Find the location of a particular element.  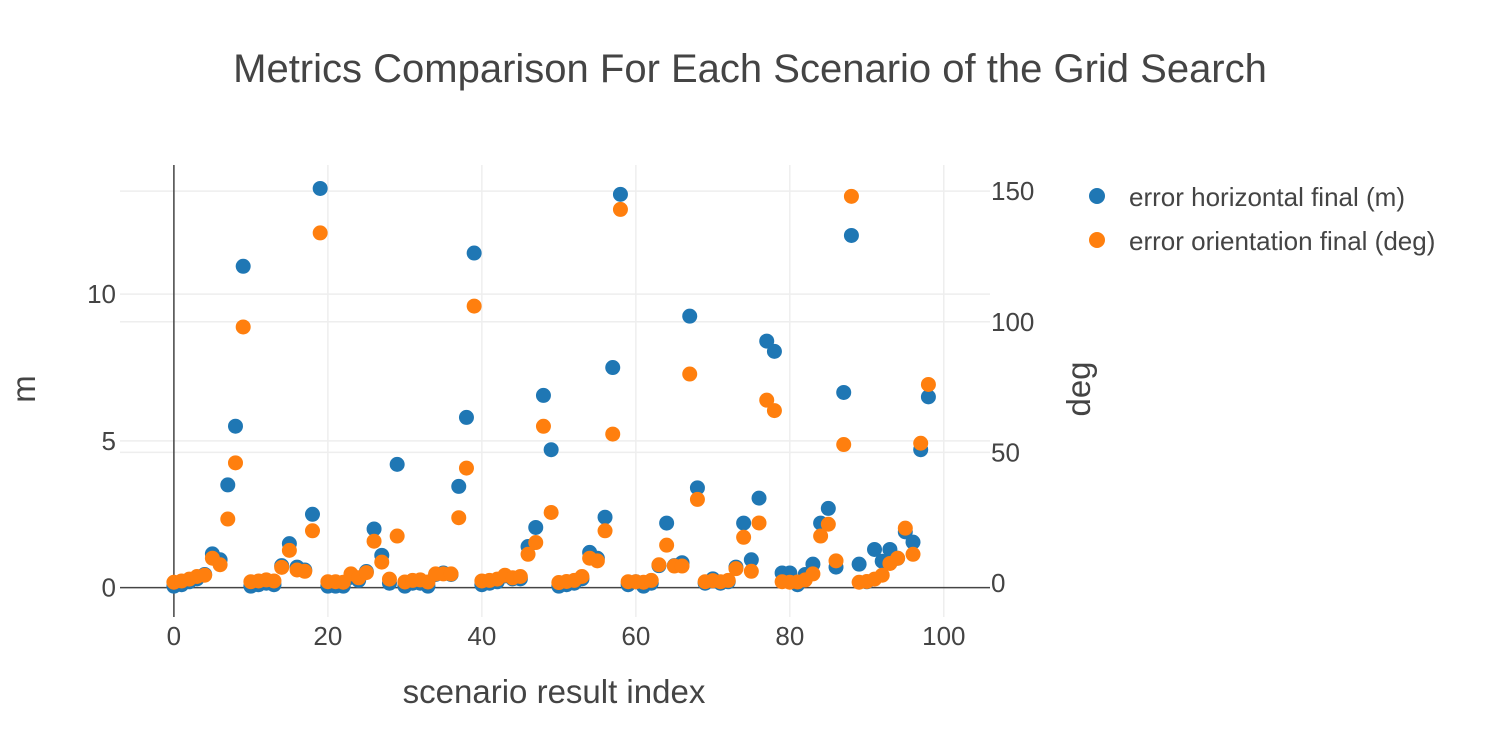

y-tick-label: 10 is located at coordinates (101, 294).